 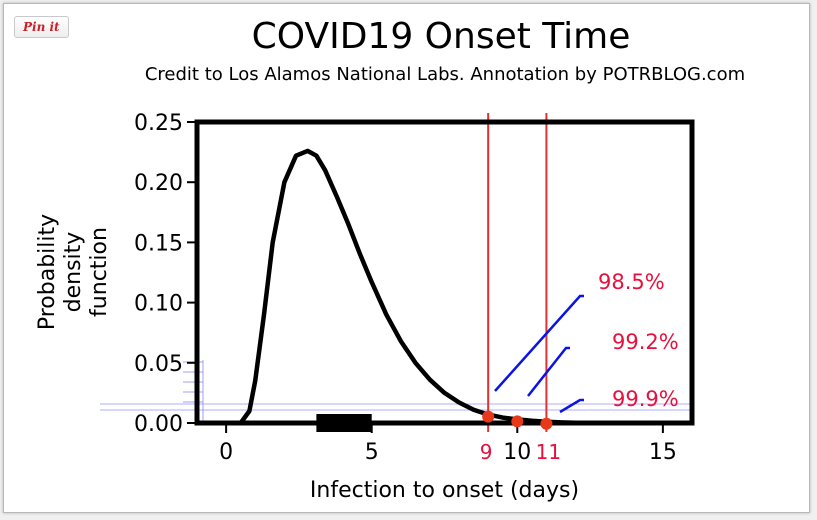 I want to click on chart-title: COVID19 Onset Time, so click(x=441, y=36).